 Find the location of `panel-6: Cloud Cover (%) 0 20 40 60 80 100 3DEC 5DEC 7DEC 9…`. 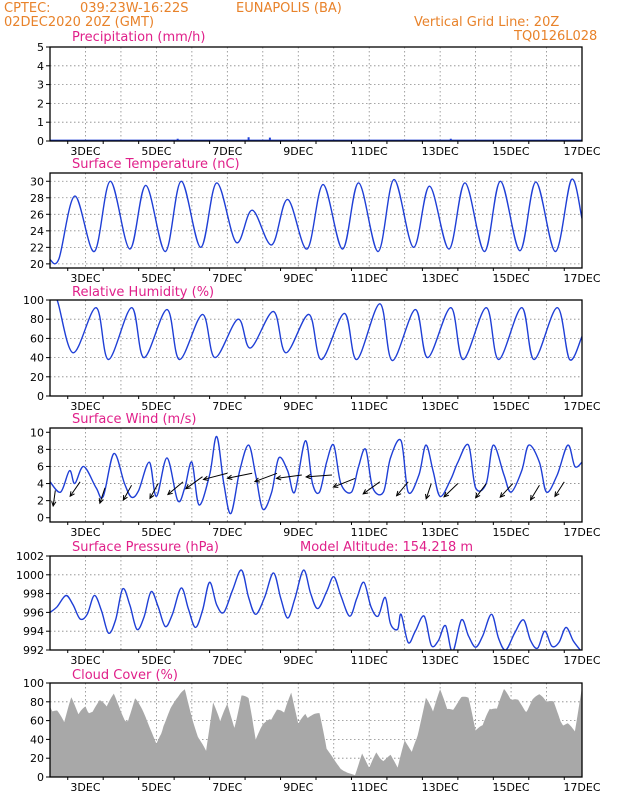

panel-6: Cloud Cover (%) 0 20 40 60 80 100 3DEC 5DEC 7DEC 9… is located at coordinates (312, 731).